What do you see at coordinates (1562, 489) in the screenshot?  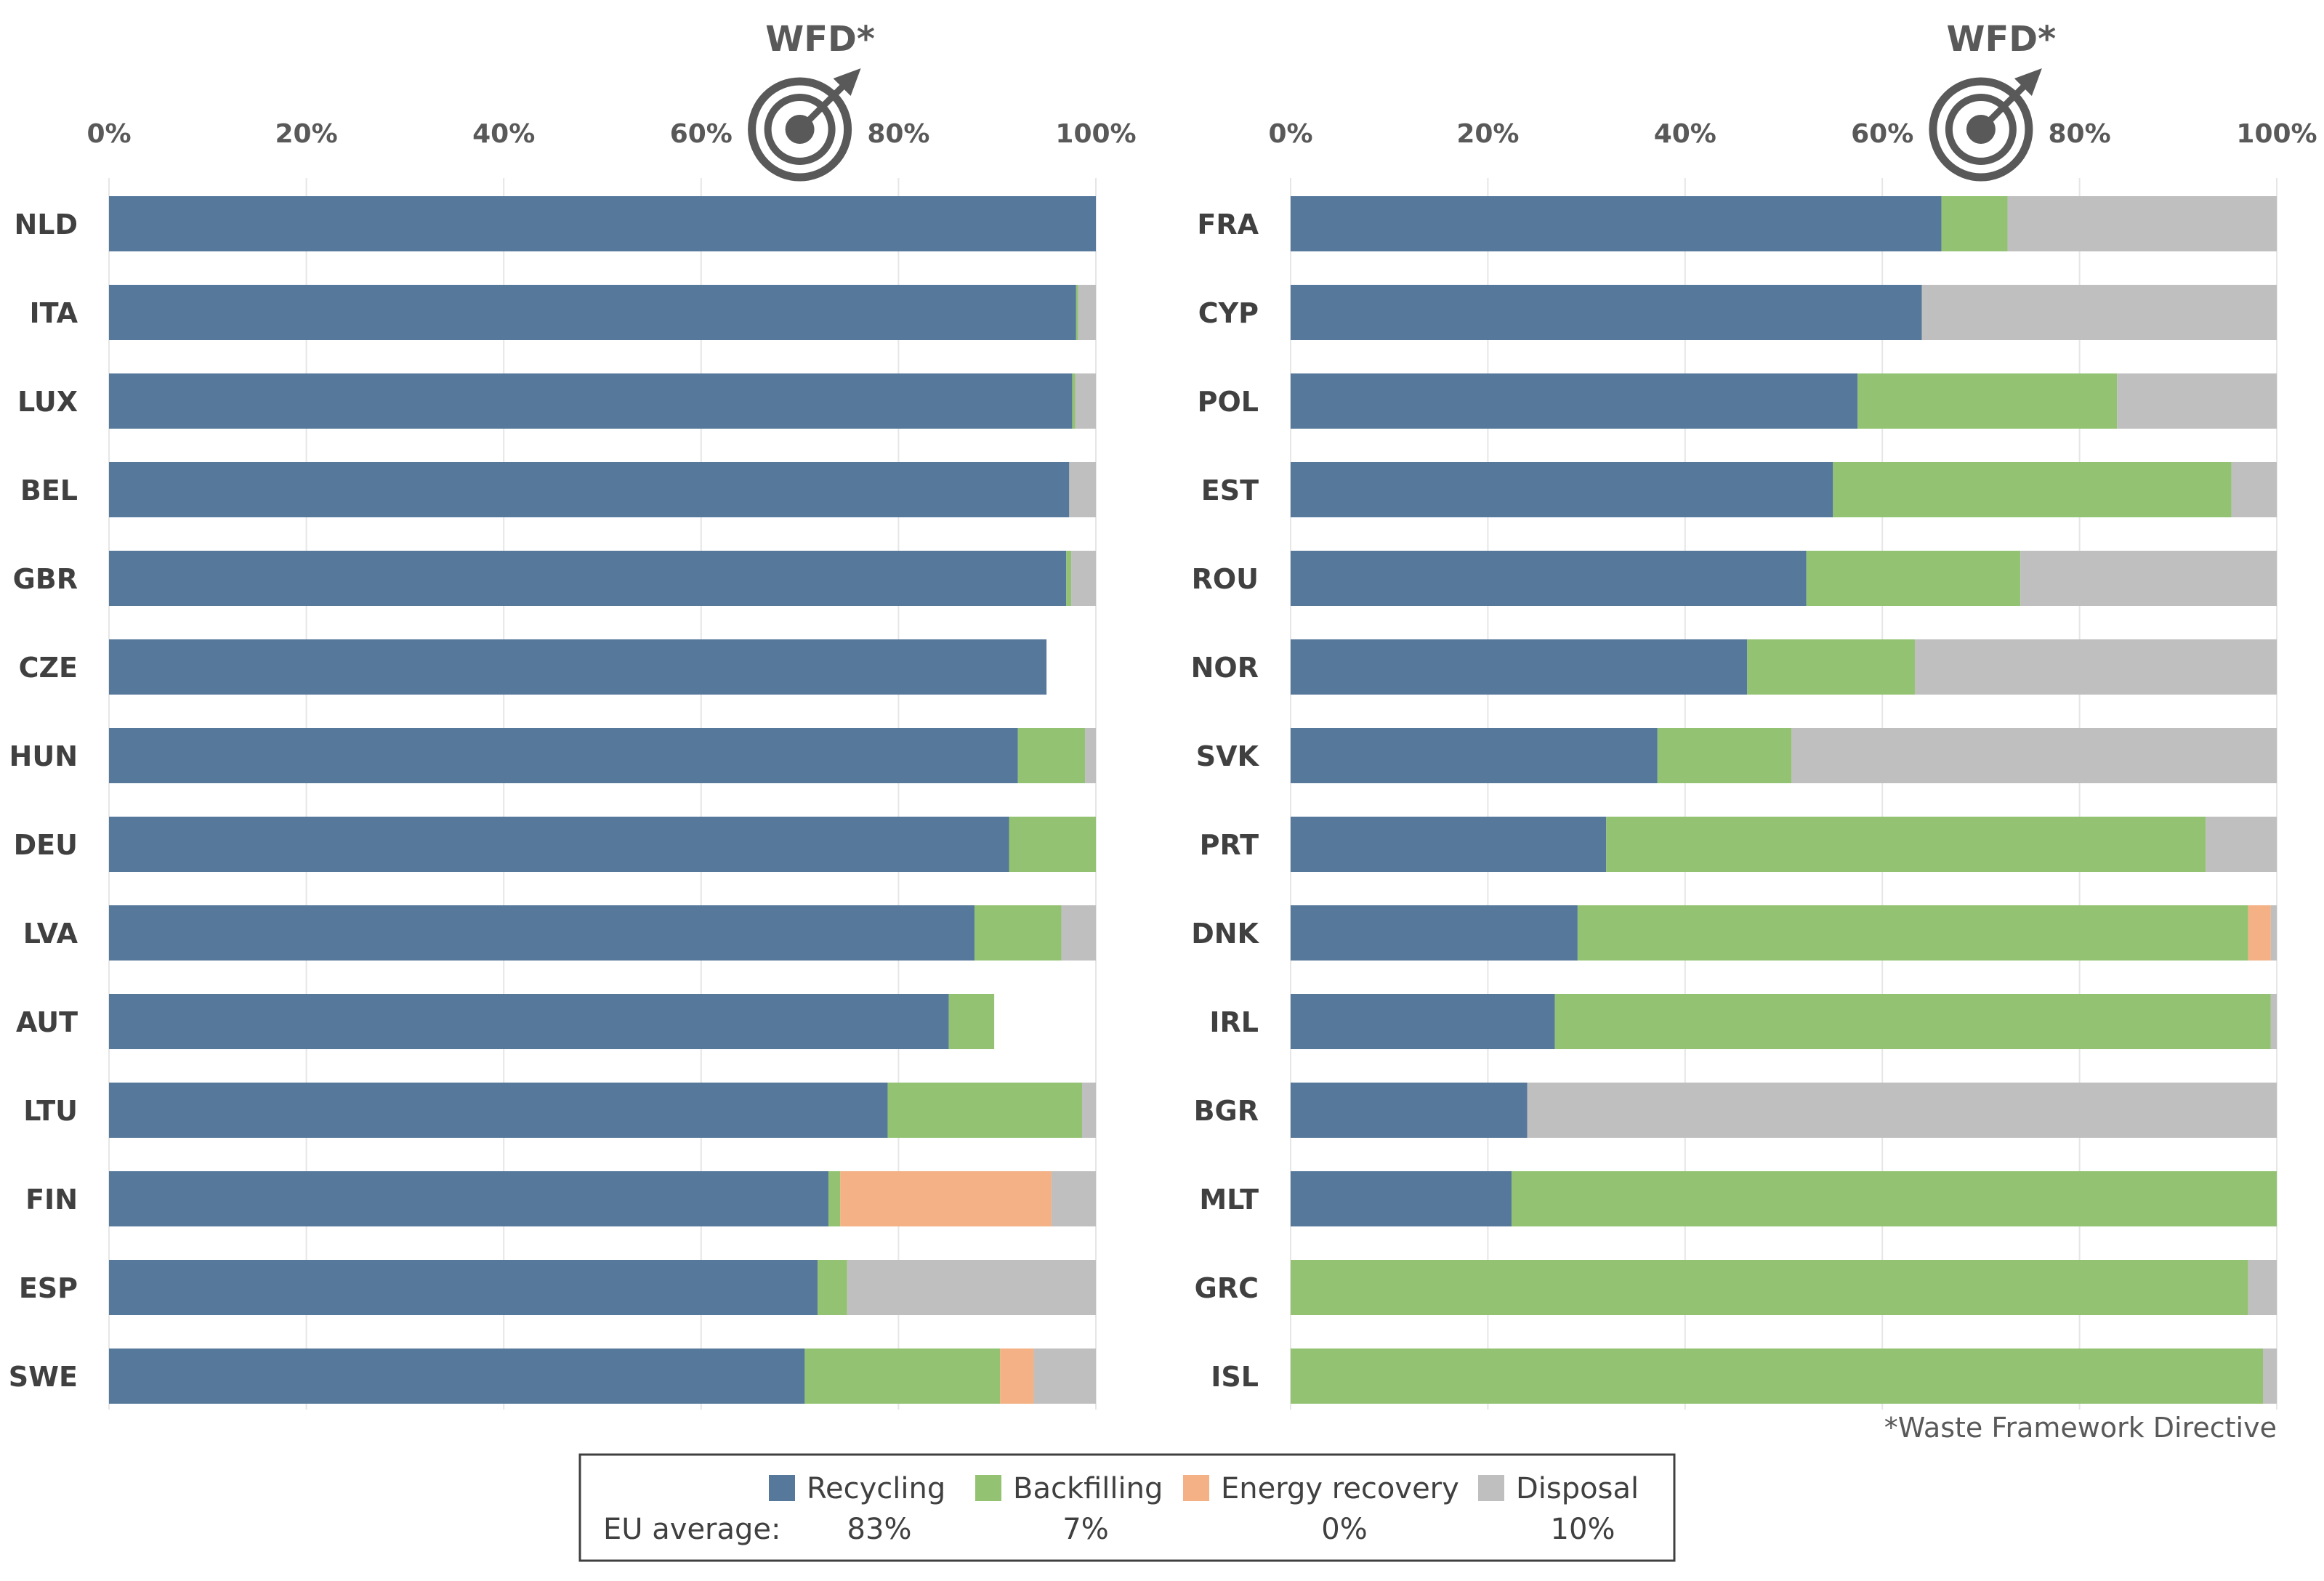 I see `bar-recycling-est` at bounding box center [1562, 489].